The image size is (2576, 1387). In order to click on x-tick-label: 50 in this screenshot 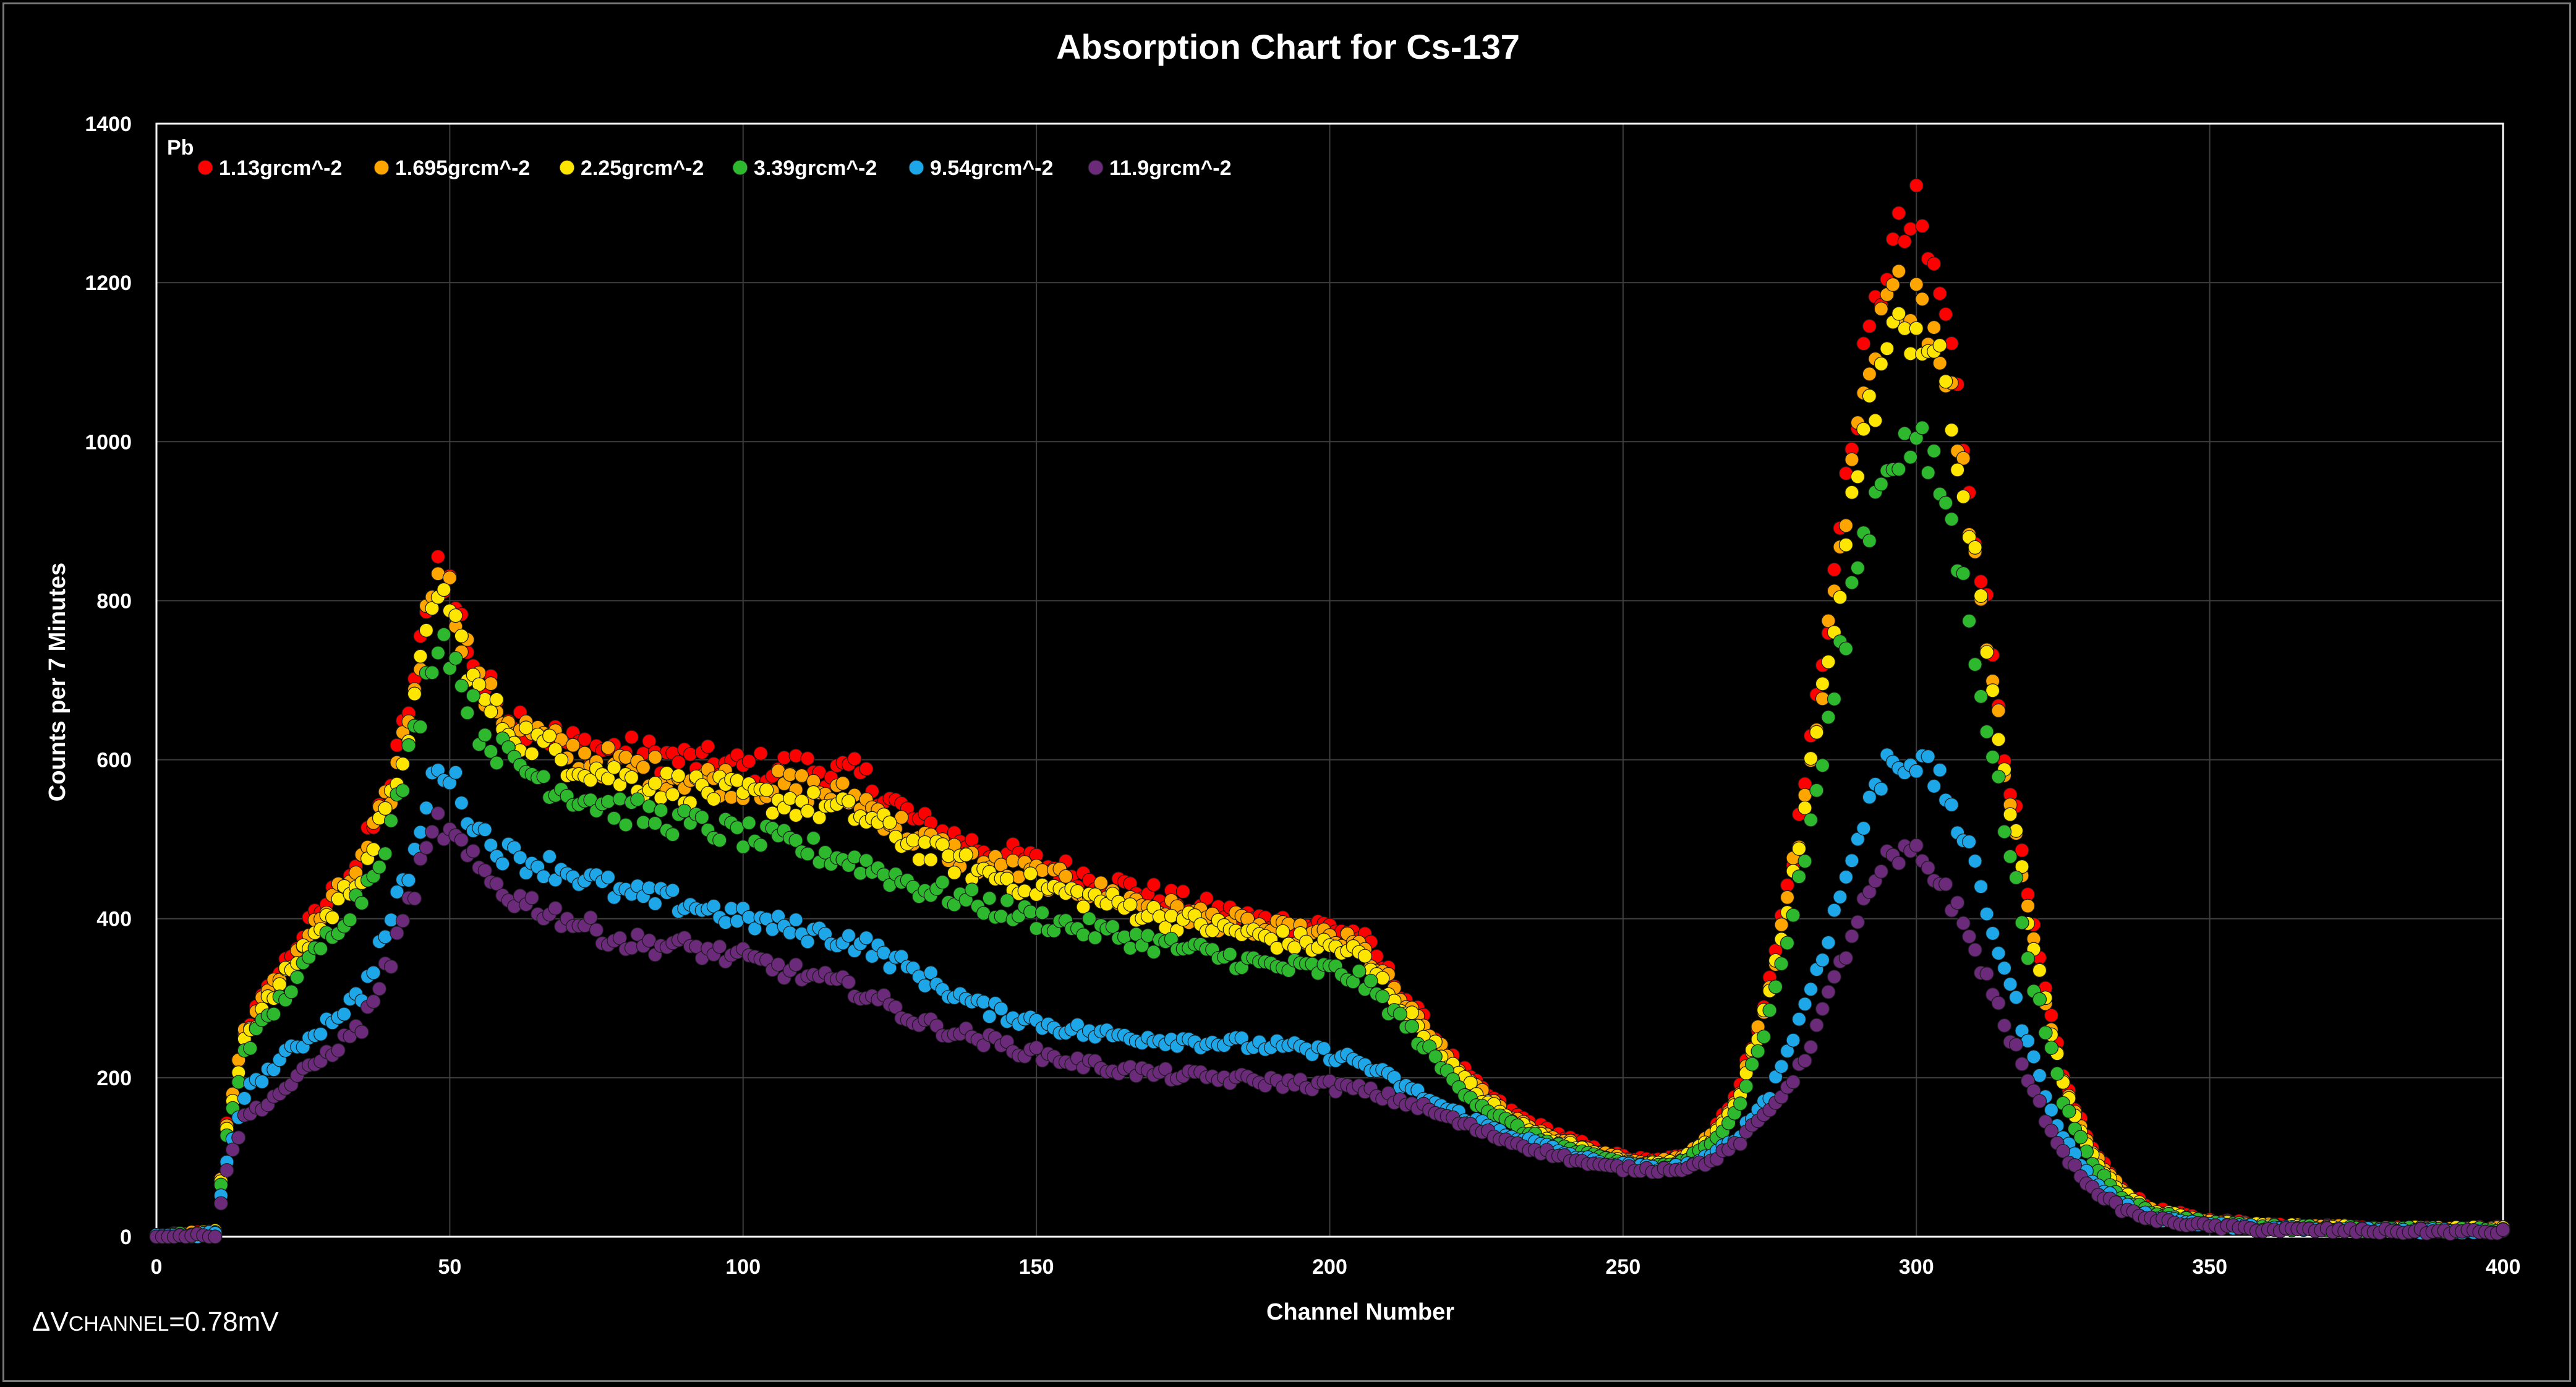, I will do `click(449, 1267)`.